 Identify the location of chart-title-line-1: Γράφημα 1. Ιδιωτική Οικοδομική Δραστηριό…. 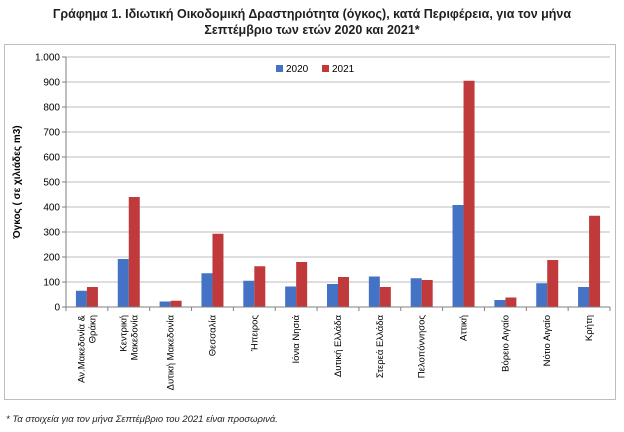
(312, 14).